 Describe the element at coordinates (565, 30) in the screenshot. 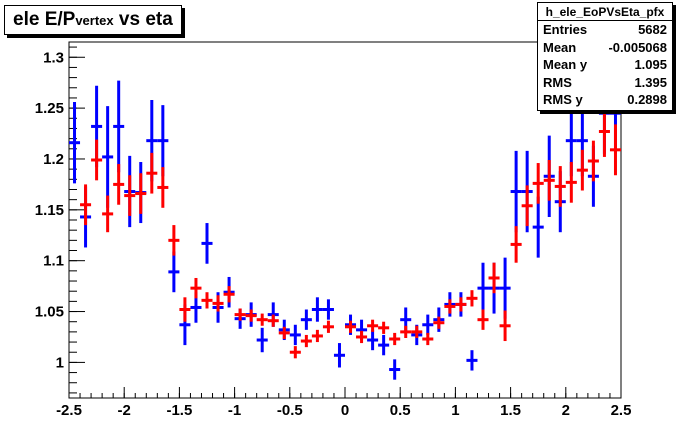

I see `stats-label: Entries` at that location.